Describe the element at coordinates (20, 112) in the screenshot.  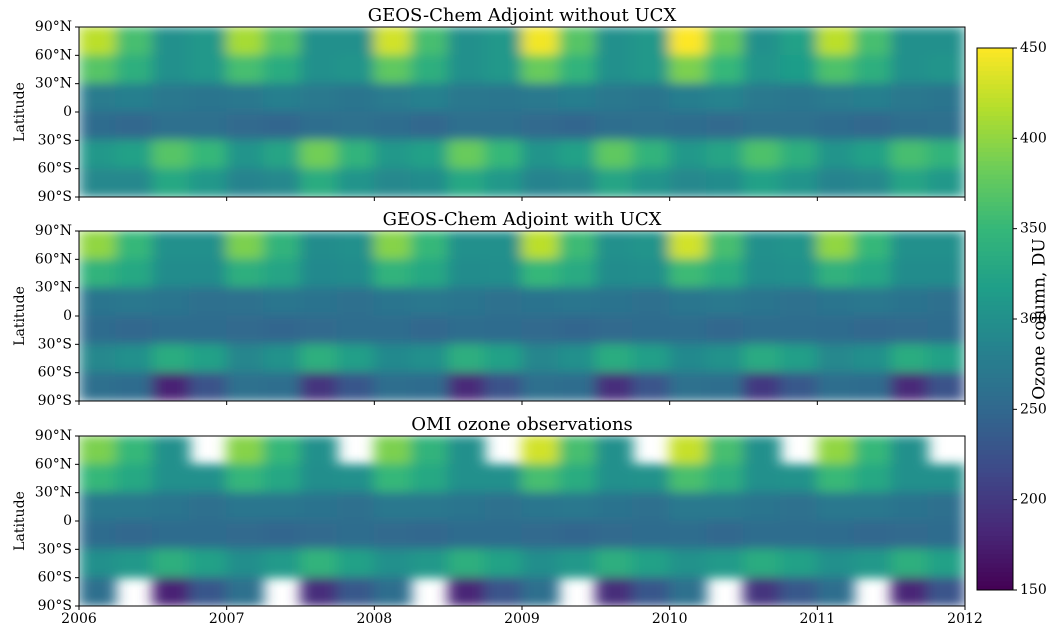
I see `y-axis-label: Latitude` at that location.